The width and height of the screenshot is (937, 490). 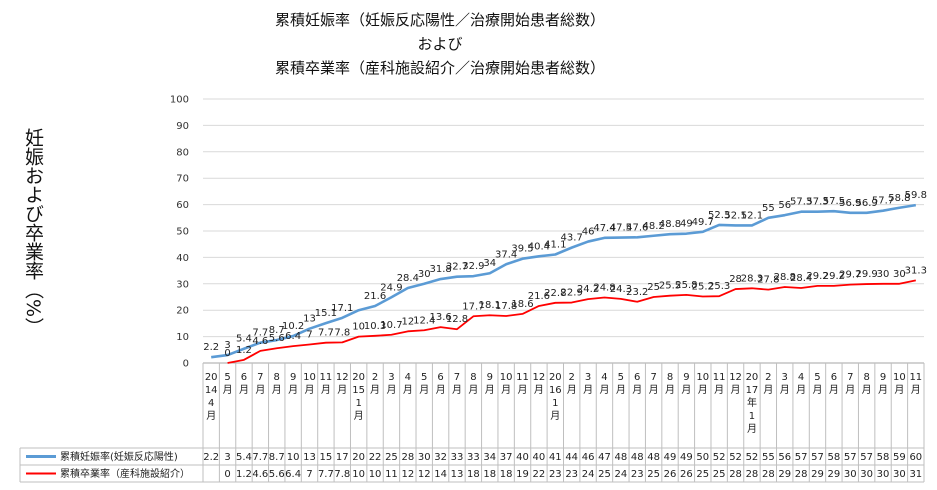 I want to click on chart-title-line-3: 累積卒業率（産科施設紹介／治療開始患者総数）, so click(x=439, y=68).